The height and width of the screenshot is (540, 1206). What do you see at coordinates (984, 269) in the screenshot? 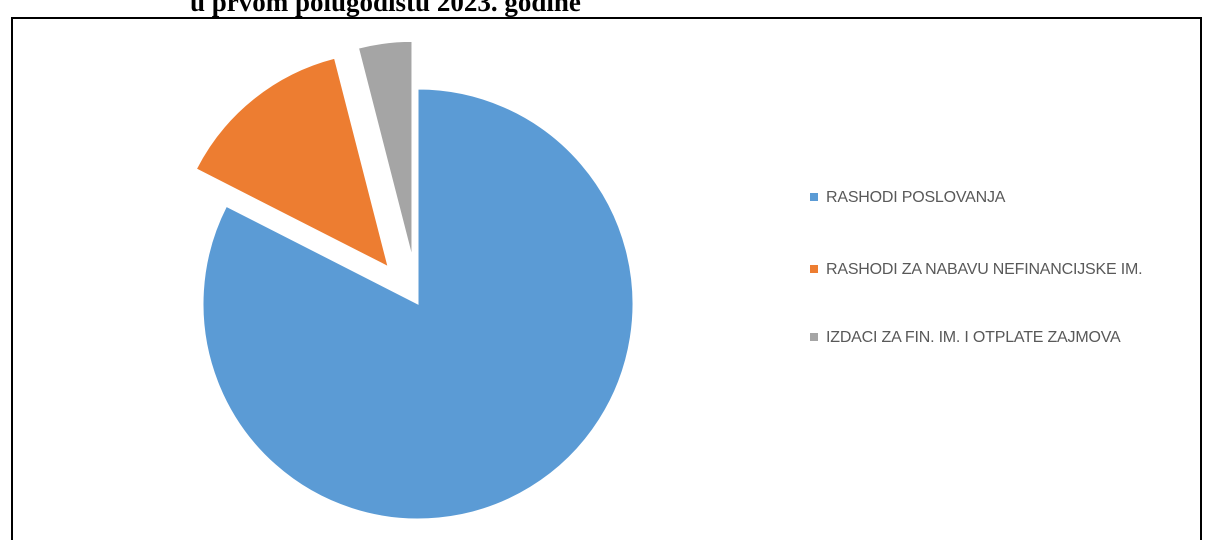
I see `legend-label: RASHODI ZA NABAVU NEFINANCIJSKE IM.` at bounding box center [984, 269].